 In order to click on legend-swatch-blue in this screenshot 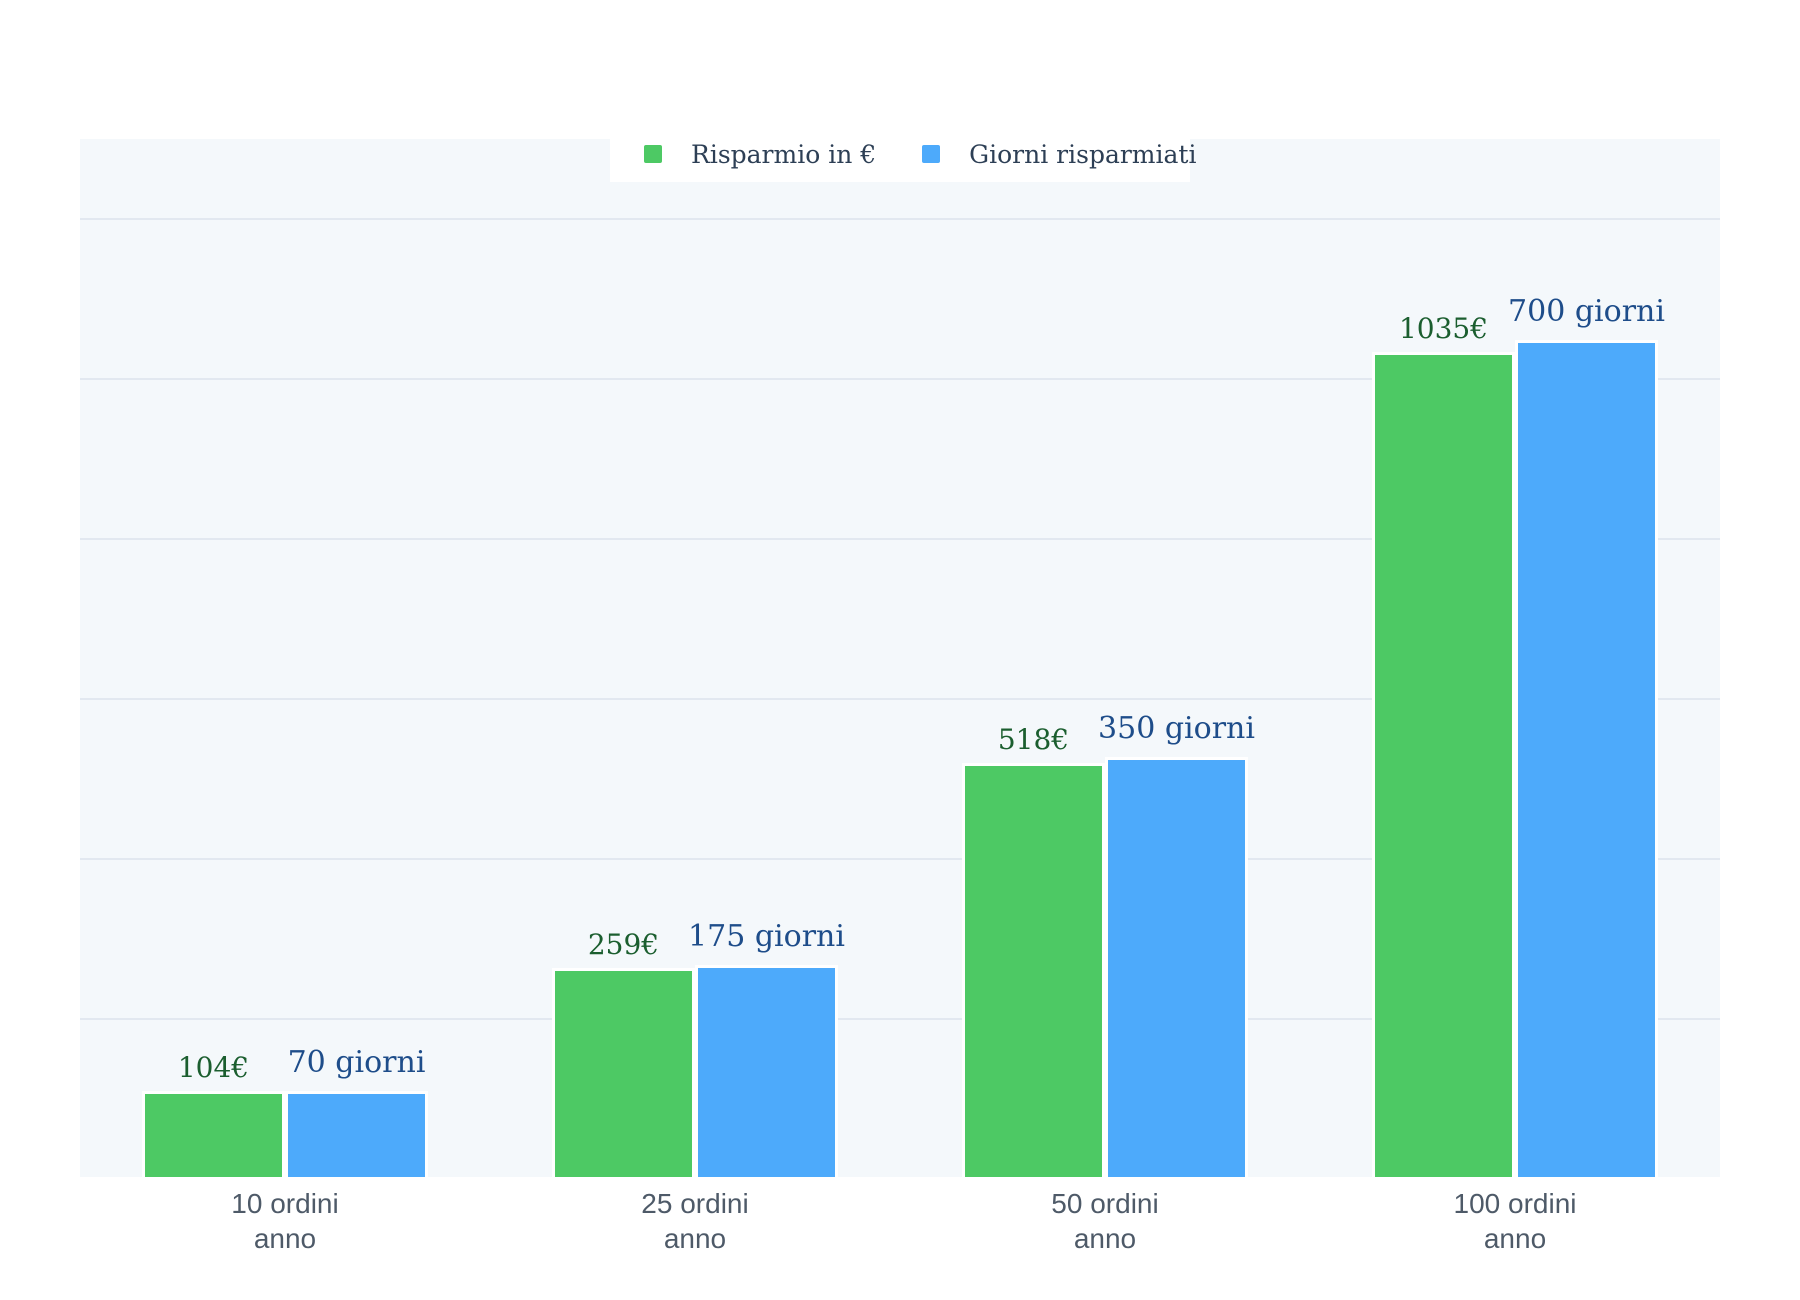, I will do `click(931, 154)`.